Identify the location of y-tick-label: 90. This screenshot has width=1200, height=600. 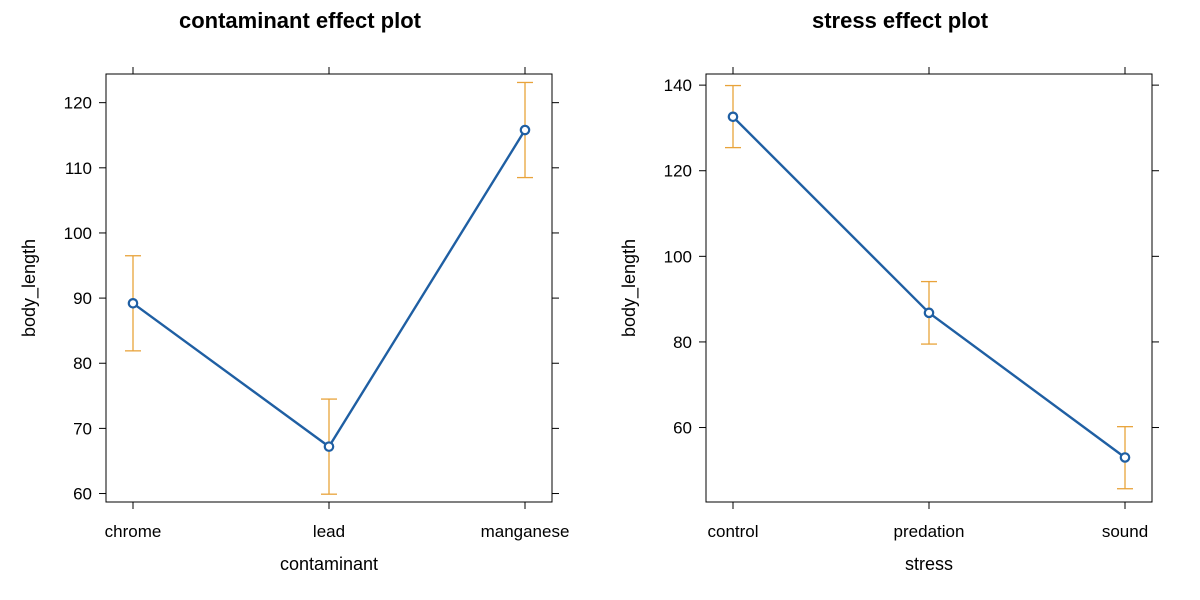
(82, 298).